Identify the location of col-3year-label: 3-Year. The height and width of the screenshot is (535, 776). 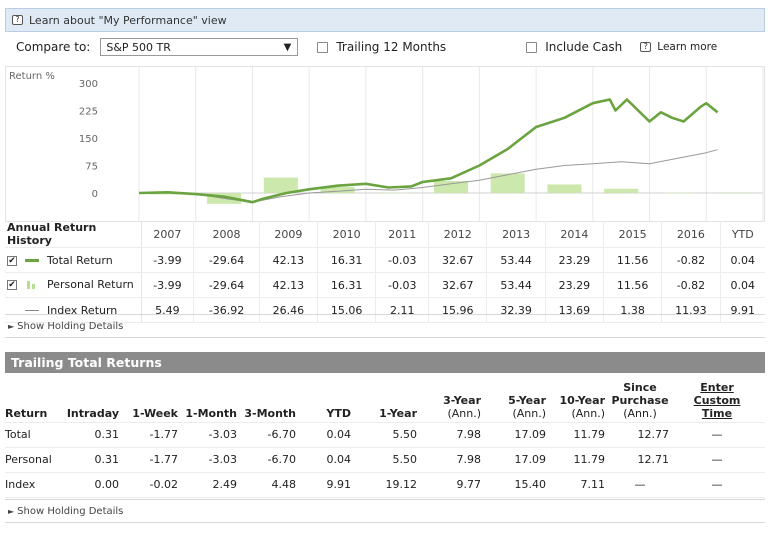
(462, 400).